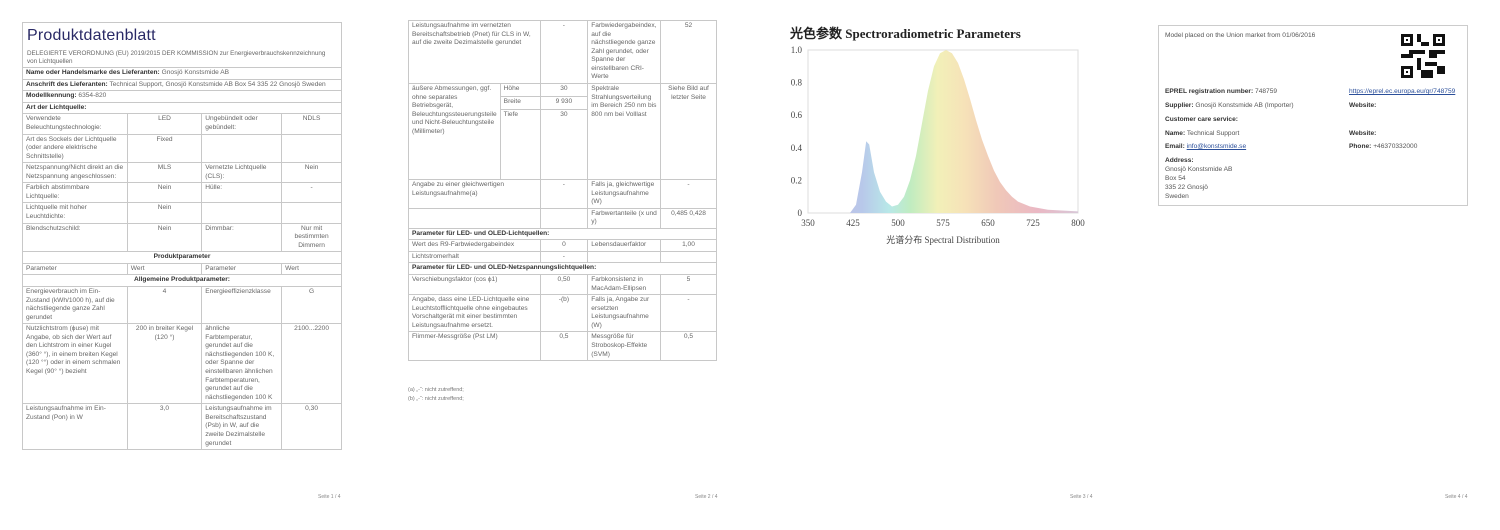 Image resolution: width=1500 pixels, height=530 pixels. I want to click on x-tick-label: 350, so click(808, 223).